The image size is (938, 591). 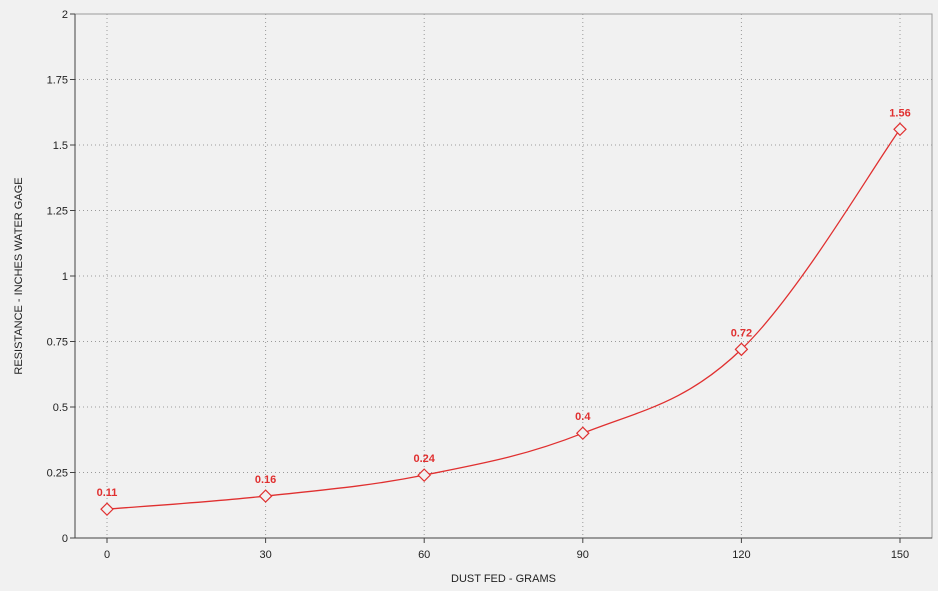 I want to click on y-tick-label: 1, so click(x=65, y=277).